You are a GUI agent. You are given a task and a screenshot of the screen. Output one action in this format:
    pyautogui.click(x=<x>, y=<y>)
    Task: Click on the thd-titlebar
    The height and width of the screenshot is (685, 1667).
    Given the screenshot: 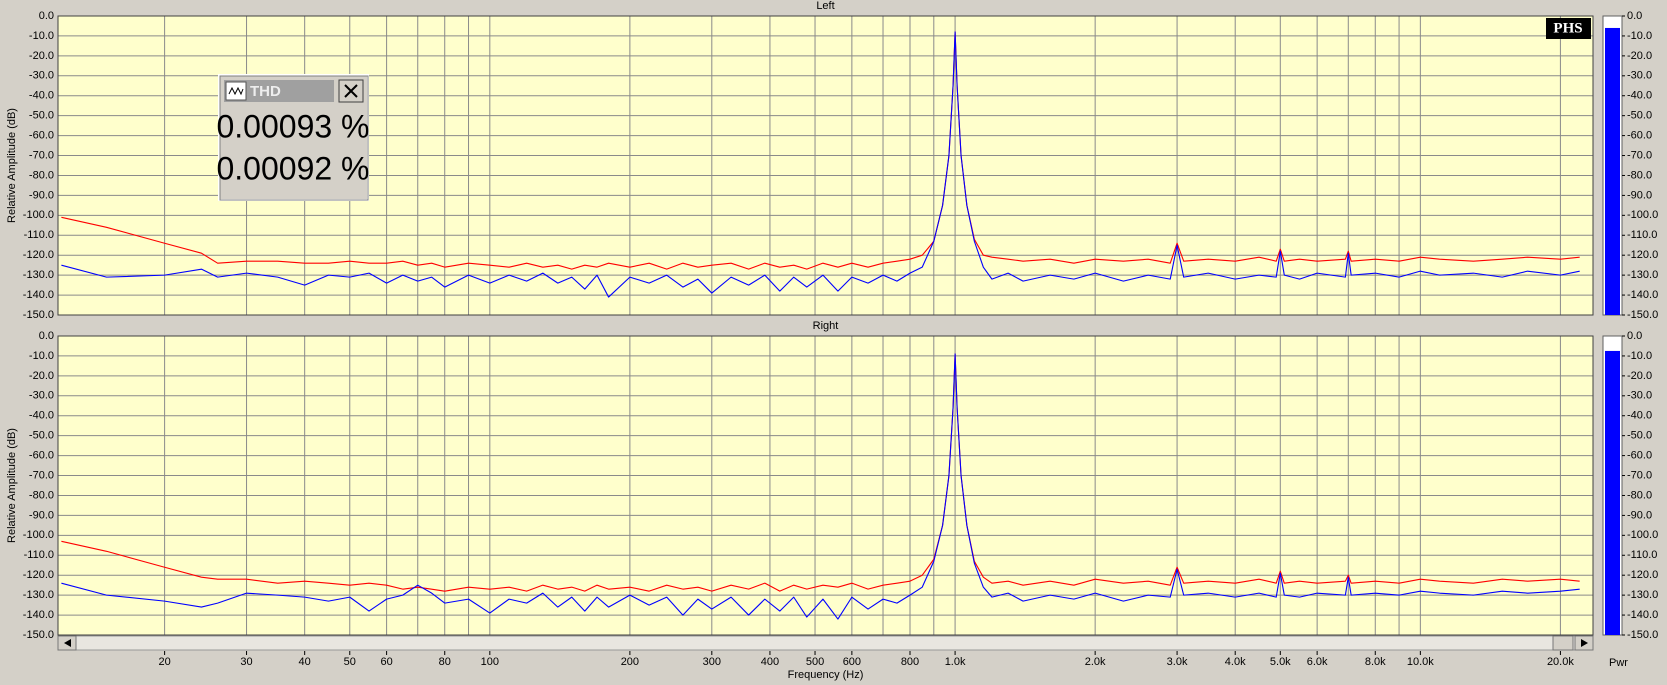 What is the action you would take?
    pyautogui.click(x=279, y=91)
    